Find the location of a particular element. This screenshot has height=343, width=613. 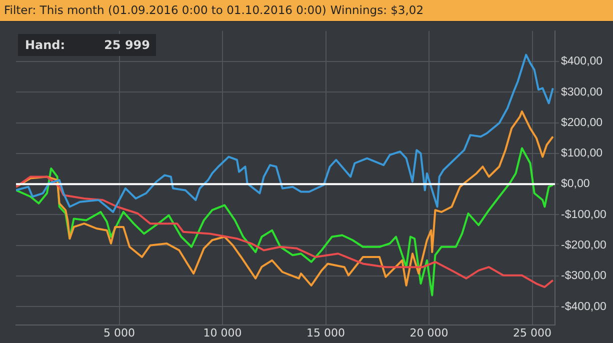

y-tick-label: -$300,00 is located at coordinates (583, 276).